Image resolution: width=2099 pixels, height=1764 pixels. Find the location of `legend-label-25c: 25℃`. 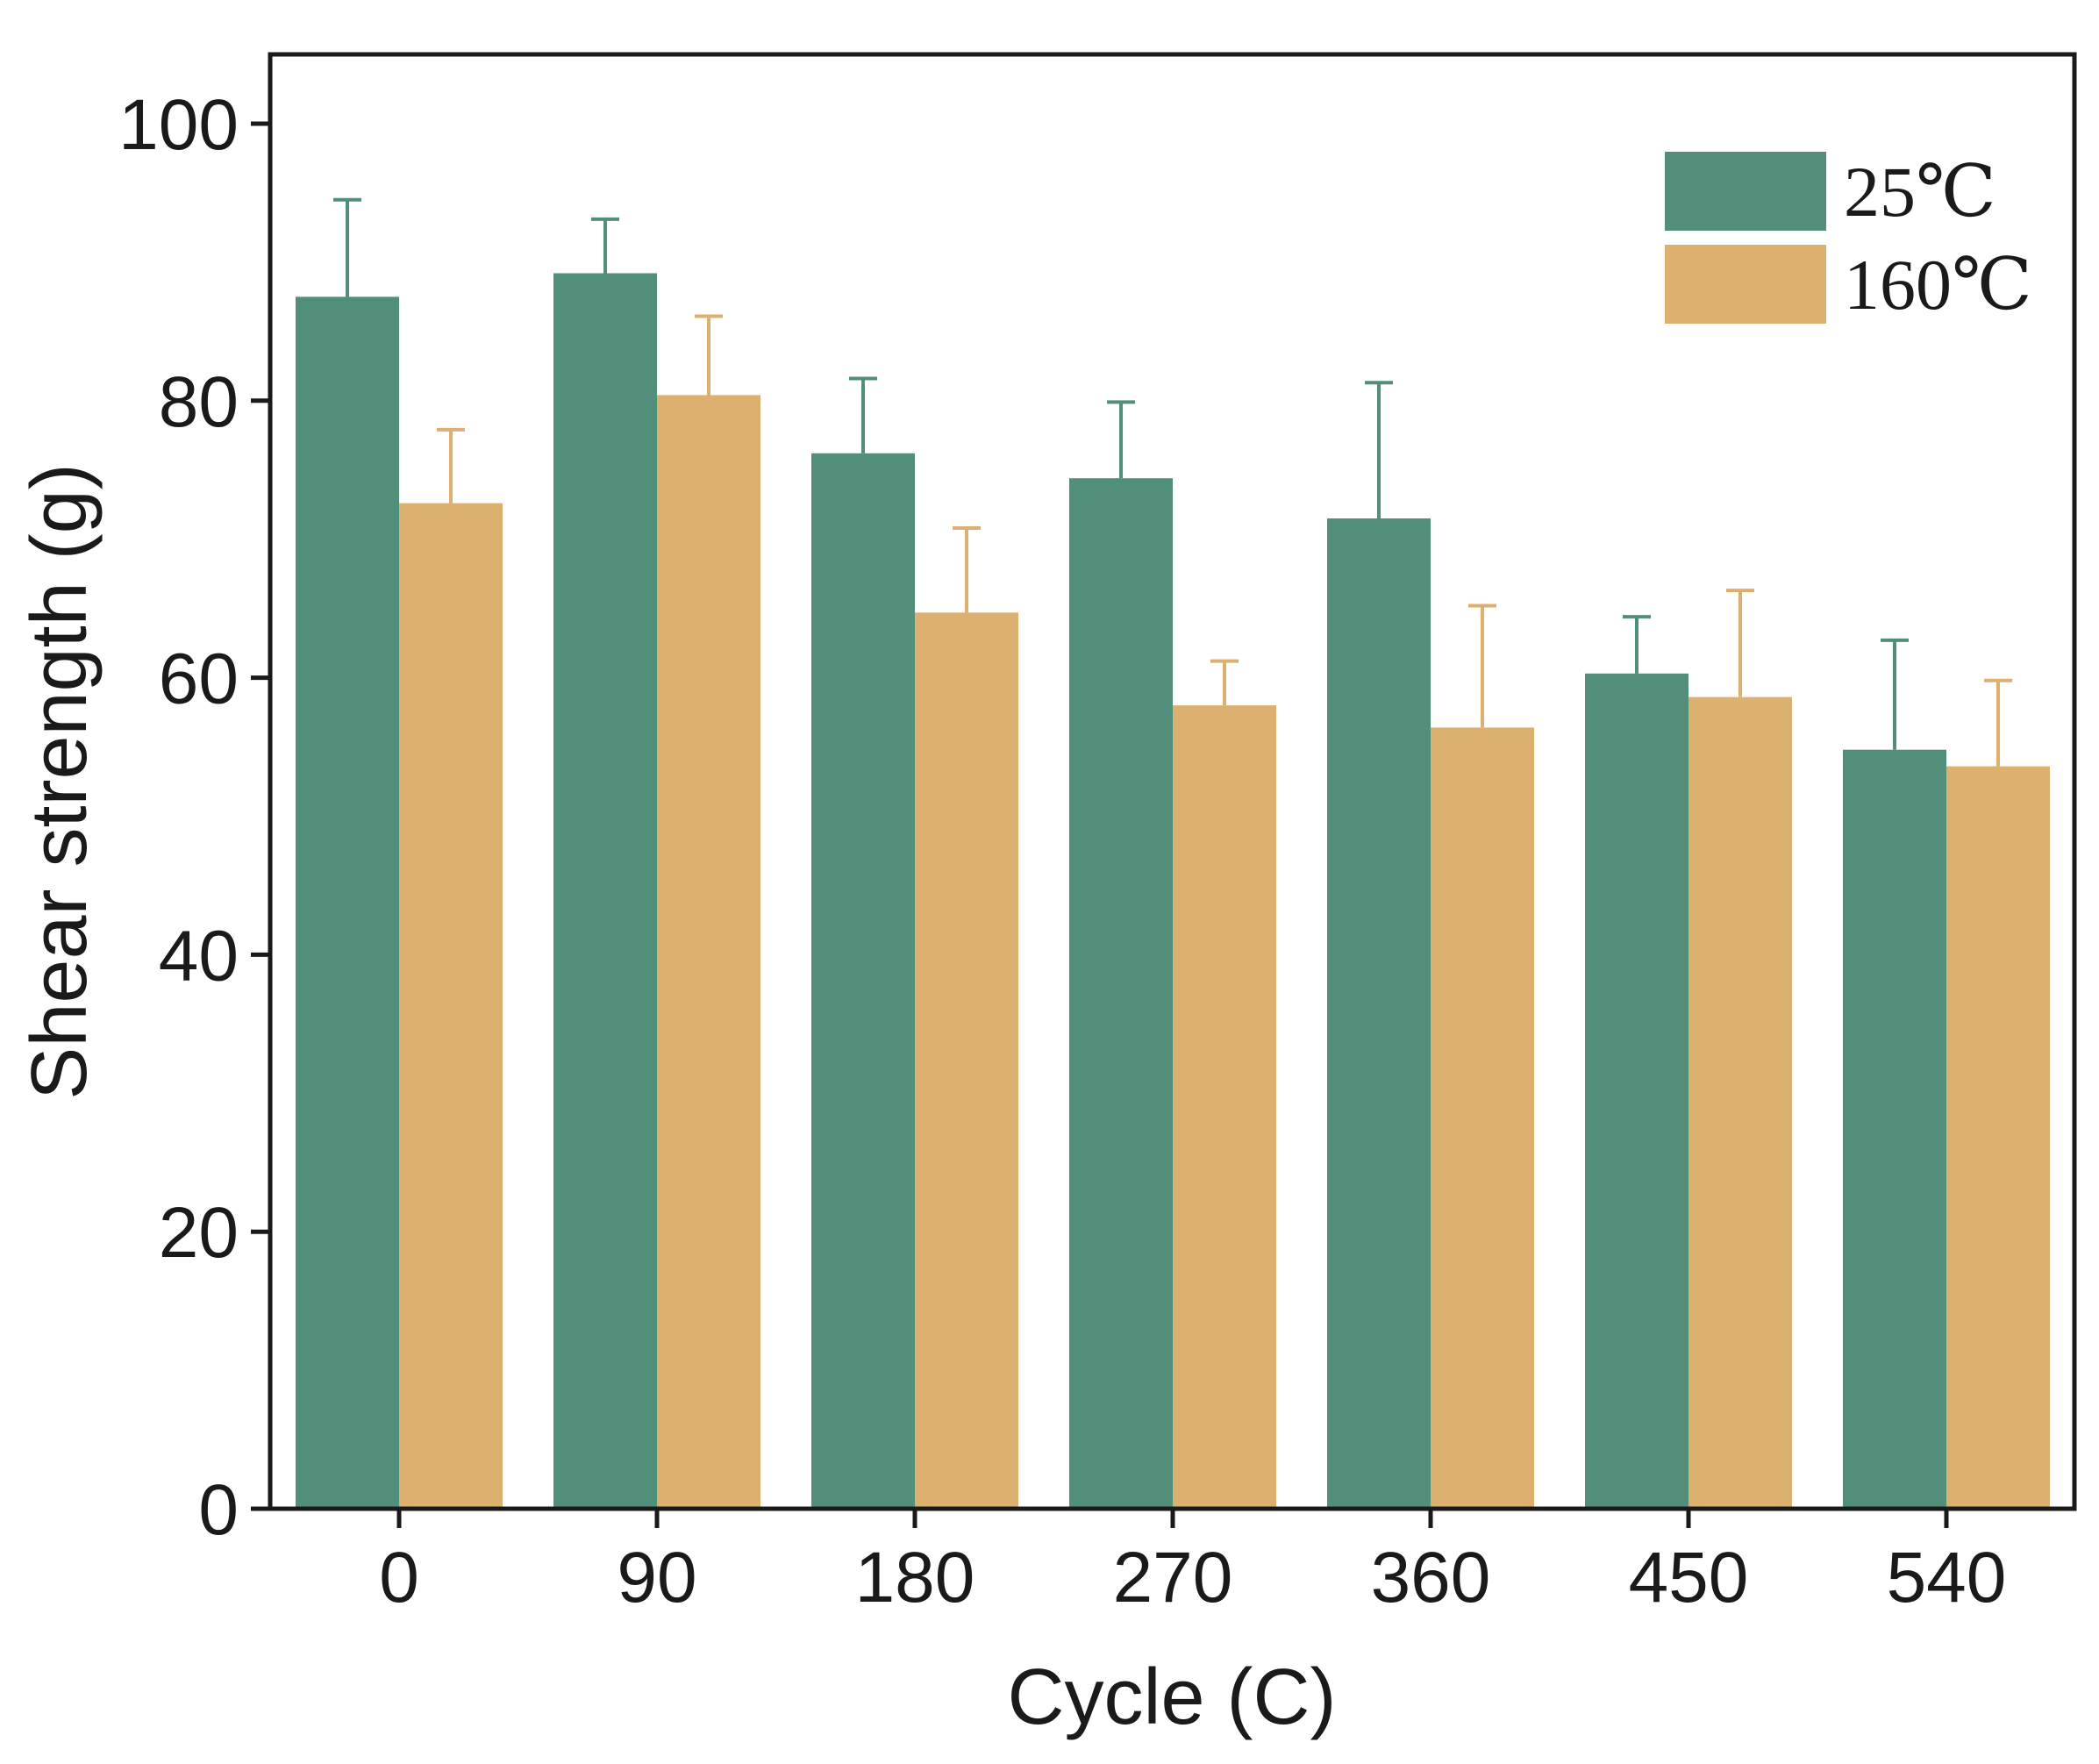

legend-label-25c: 25℃ is located at coordinates (1920, 192).